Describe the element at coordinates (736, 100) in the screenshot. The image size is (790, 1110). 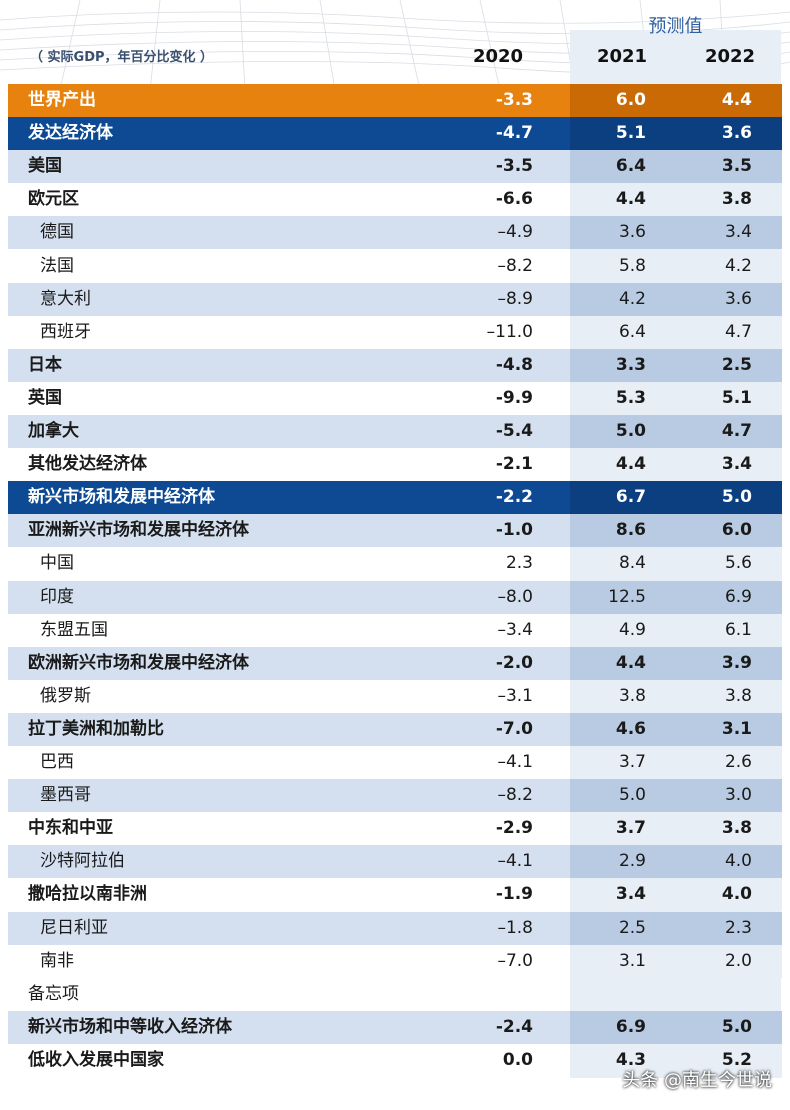
I see `value-2022: 4.4` at that location.